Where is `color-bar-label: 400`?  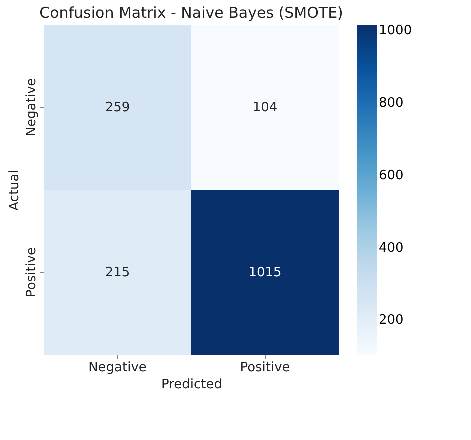
color-bar-label: 400 is located at coordinates (391, 248).